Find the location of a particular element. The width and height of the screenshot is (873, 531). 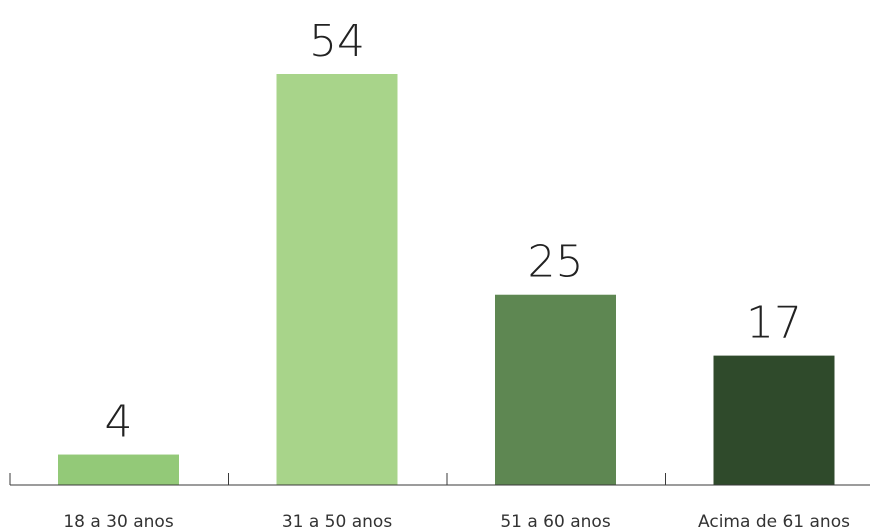

x-axis is located at coordinates (439, 479).